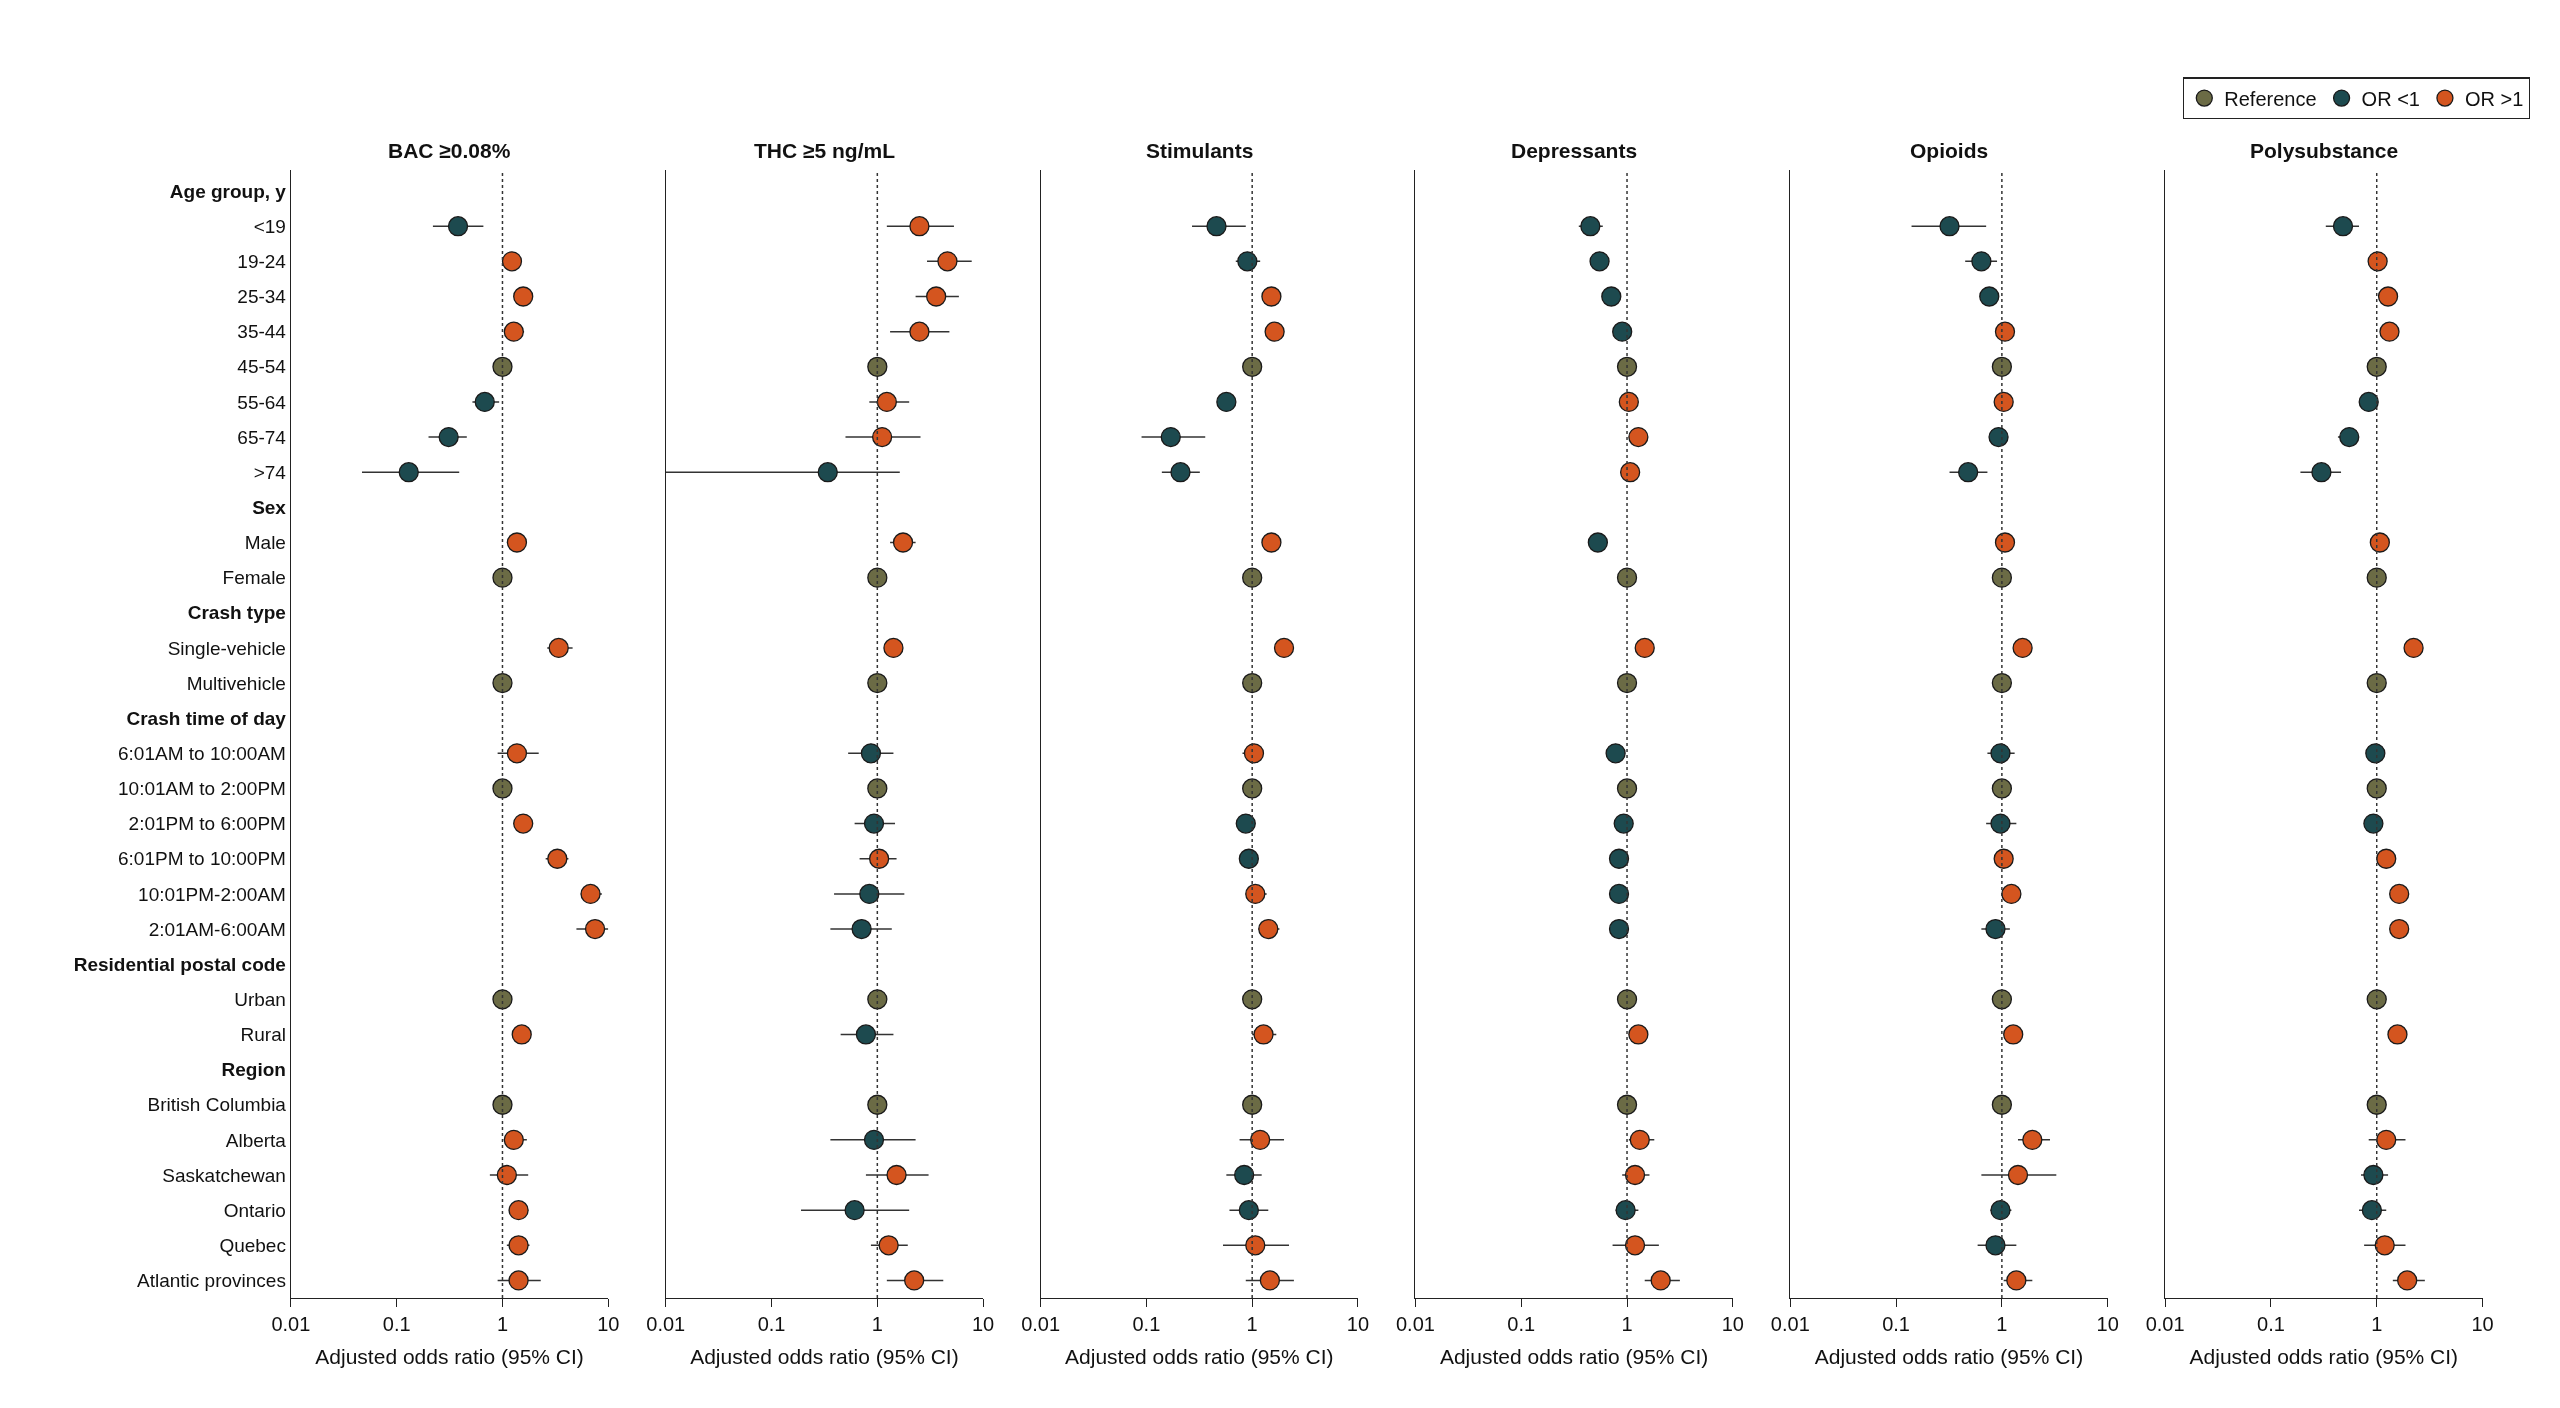  I want to click on y-tick-label: >74, so click(270, 472).